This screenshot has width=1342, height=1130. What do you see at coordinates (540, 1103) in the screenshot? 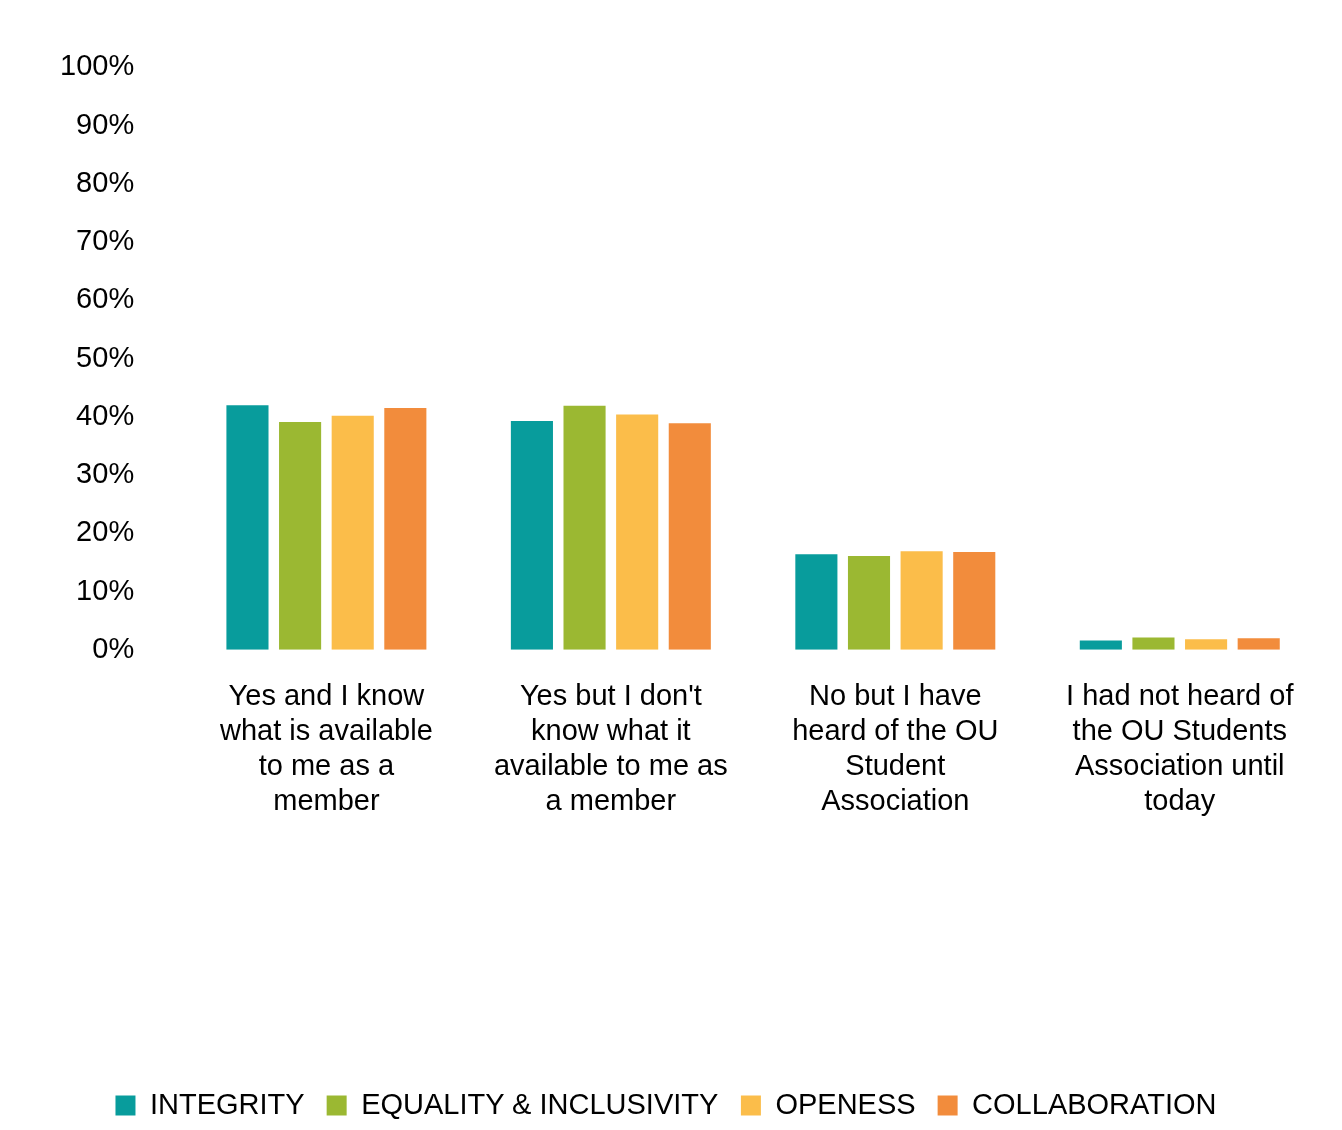
I see `legend-label: EQUALITY & INCLUSIVITY` at bounding box center [540, 1103].